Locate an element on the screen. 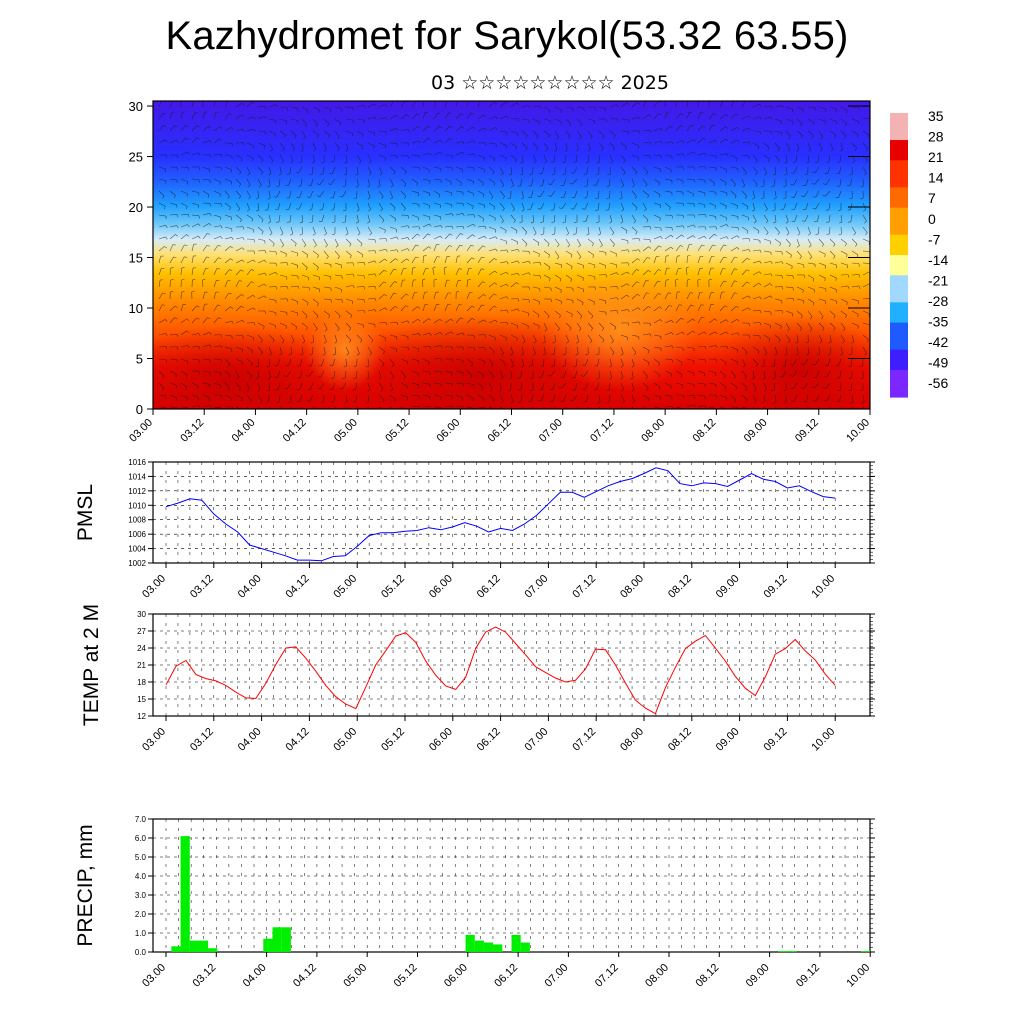 This screenshot has height=1024, width=1024. y-tick-label: 5 is located at coordinates (139, 359).